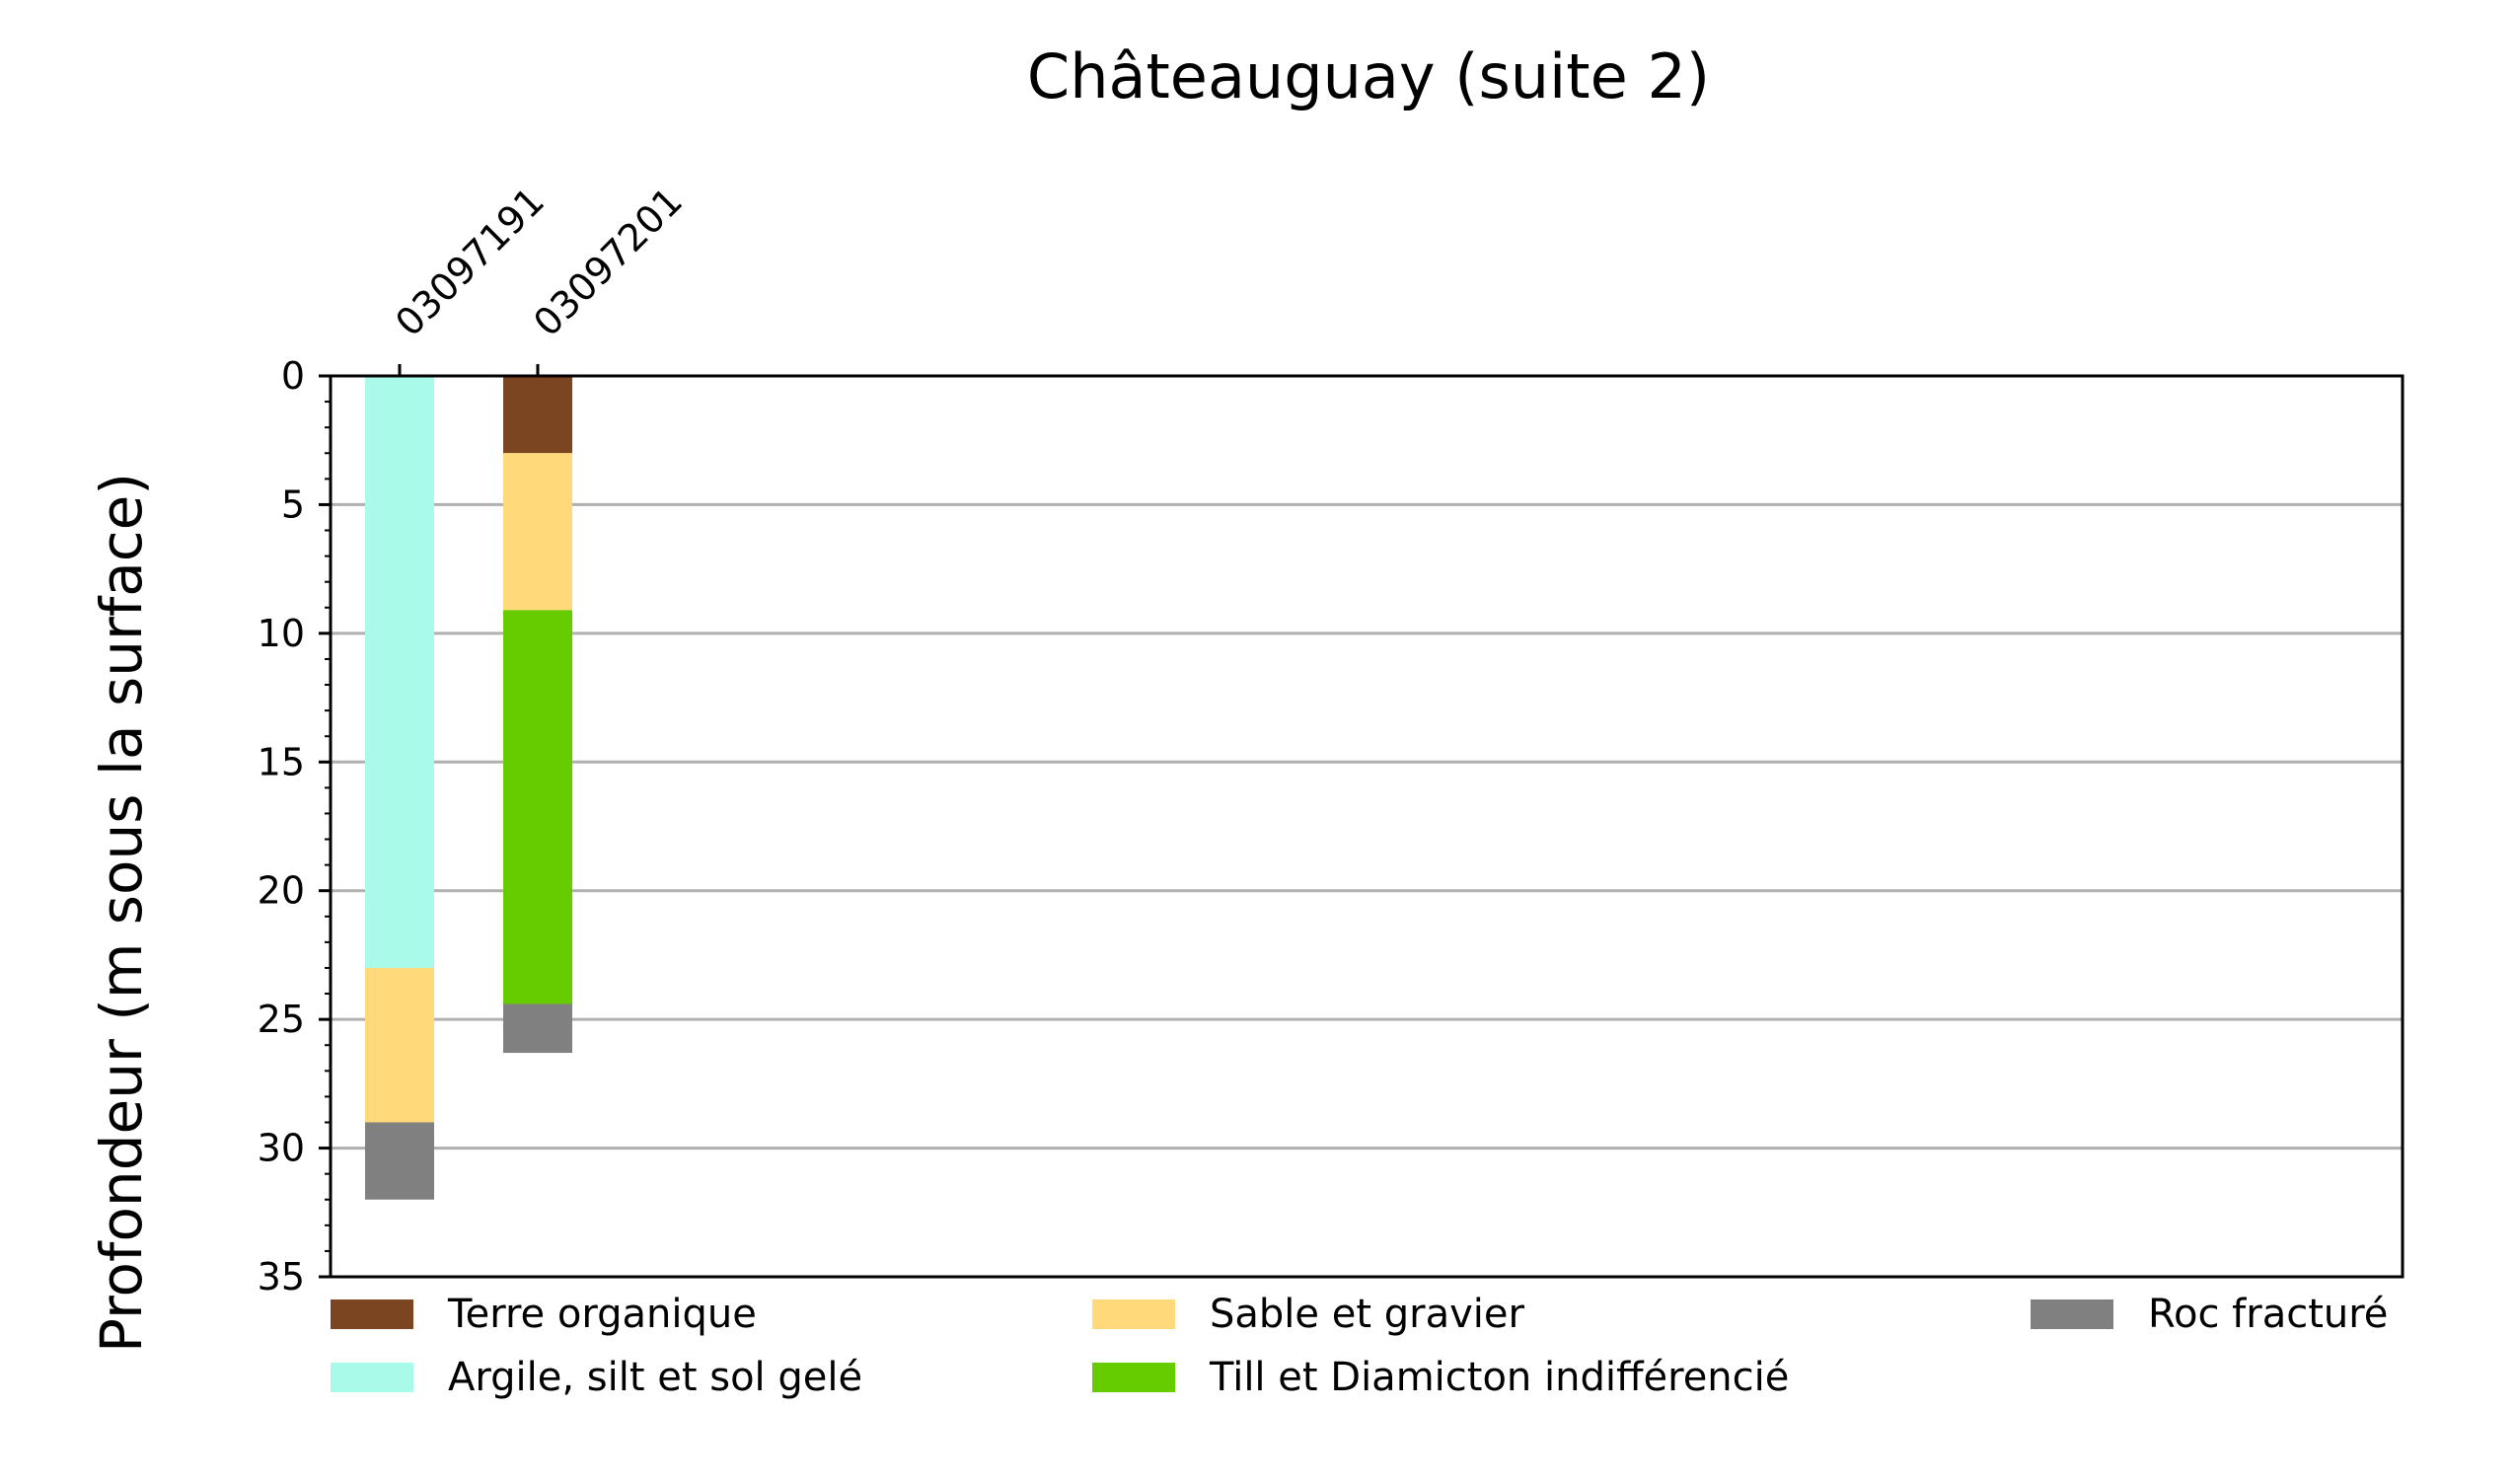 The image size is (2516, 1484). I want to click on y-tick-label: 35, so click(281, 1276).